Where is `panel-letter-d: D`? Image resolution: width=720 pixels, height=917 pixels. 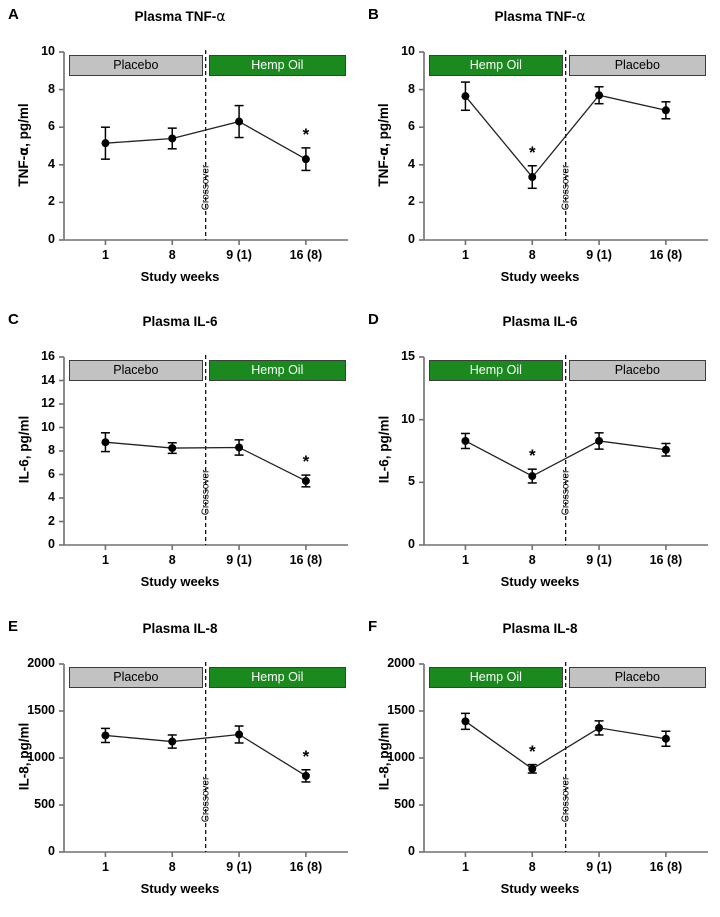 panel-letter-d: D is located at coordinates (373, 319).